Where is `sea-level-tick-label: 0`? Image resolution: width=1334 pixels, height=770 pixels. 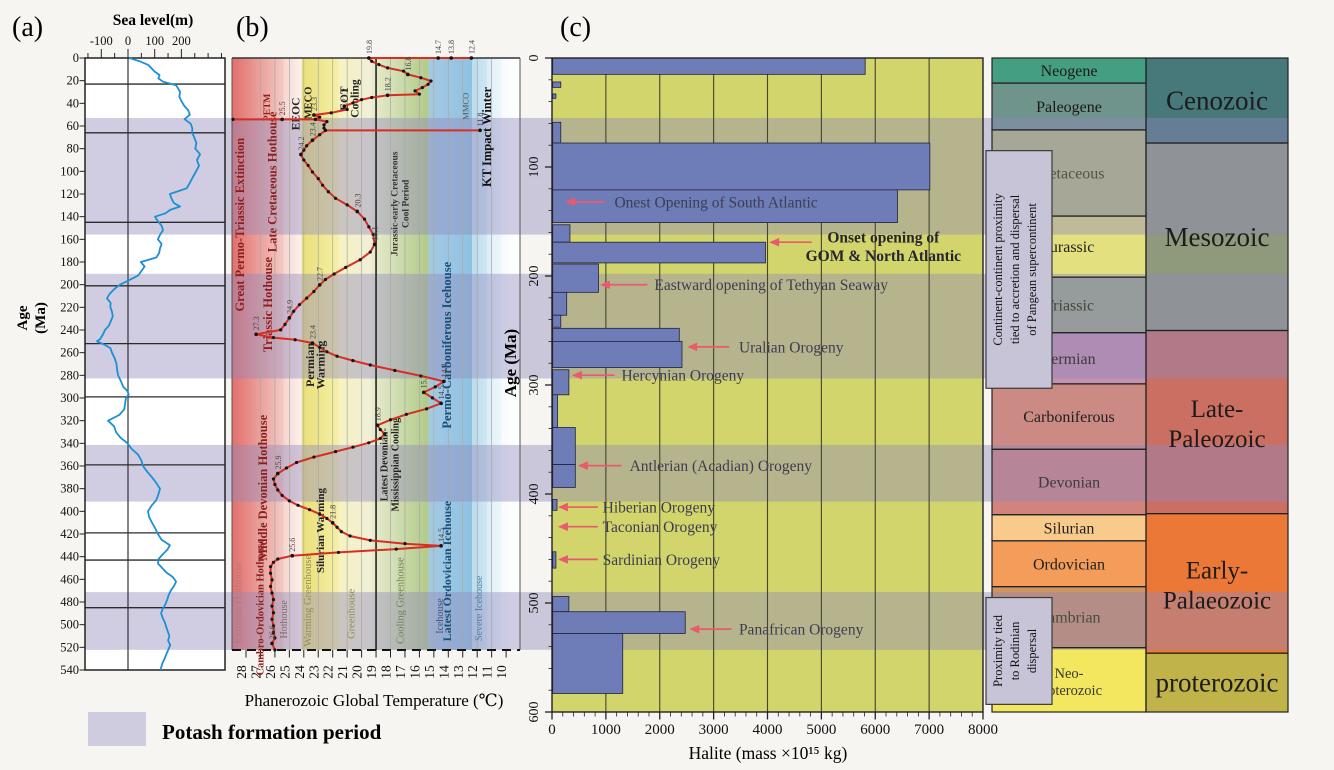 sea-level-tick-label: 0 is located at coordinates (128, 41).